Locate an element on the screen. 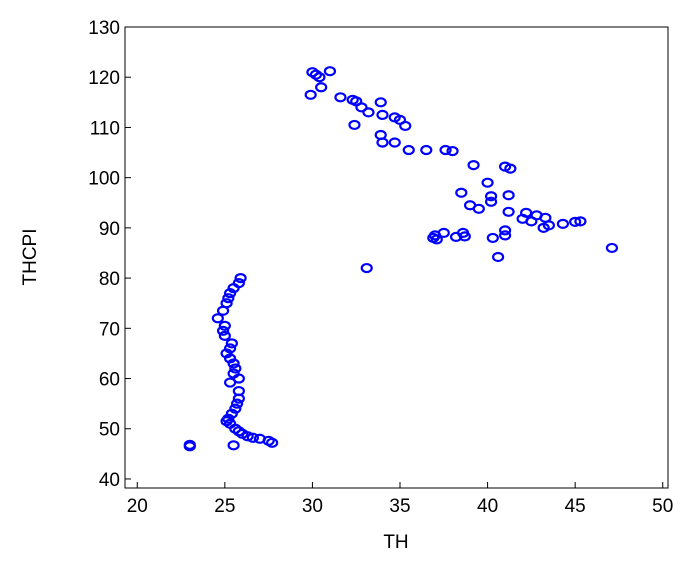 Image resolution: width=686 pixels, height=568 pixels. y-tick-label: 40 is located at coordinates (109, 480).